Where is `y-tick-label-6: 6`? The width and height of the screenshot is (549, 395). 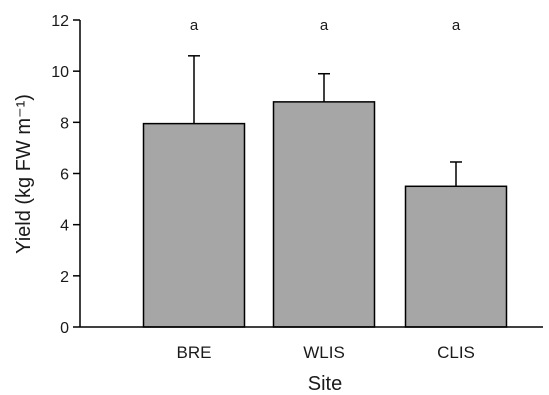 y-tick-label-6: 6 is located at coordinates (64, 175).